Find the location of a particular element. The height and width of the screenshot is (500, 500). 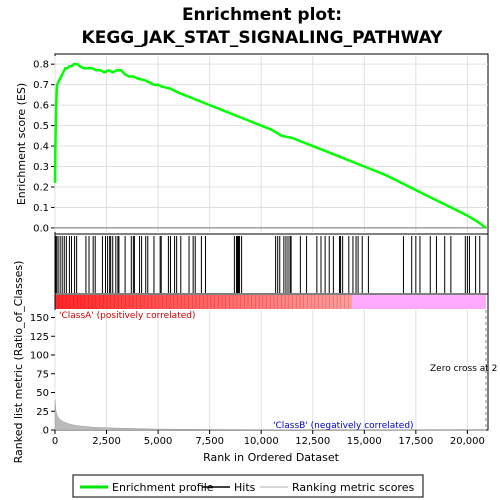

metric-tick-label: 0 is located at coordinates (46, 431).